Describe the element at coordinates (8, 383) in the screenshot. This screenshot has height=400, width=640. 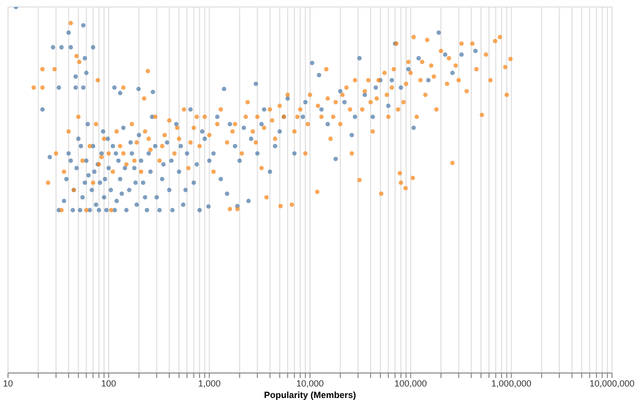
I see `x-tick-label: 10` at that location.